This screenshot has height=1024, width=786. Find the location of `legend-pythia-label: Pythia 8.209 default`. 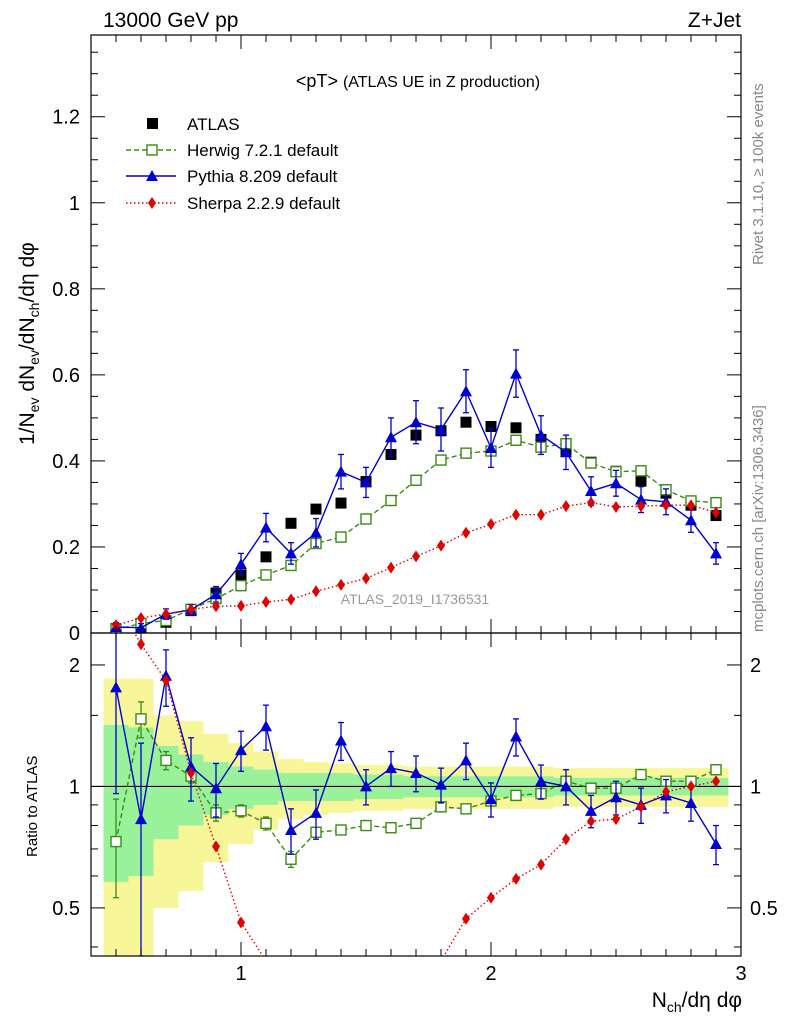

legend-pythia-label: Pythia 8.209 default is located at coordinates (262, 176).